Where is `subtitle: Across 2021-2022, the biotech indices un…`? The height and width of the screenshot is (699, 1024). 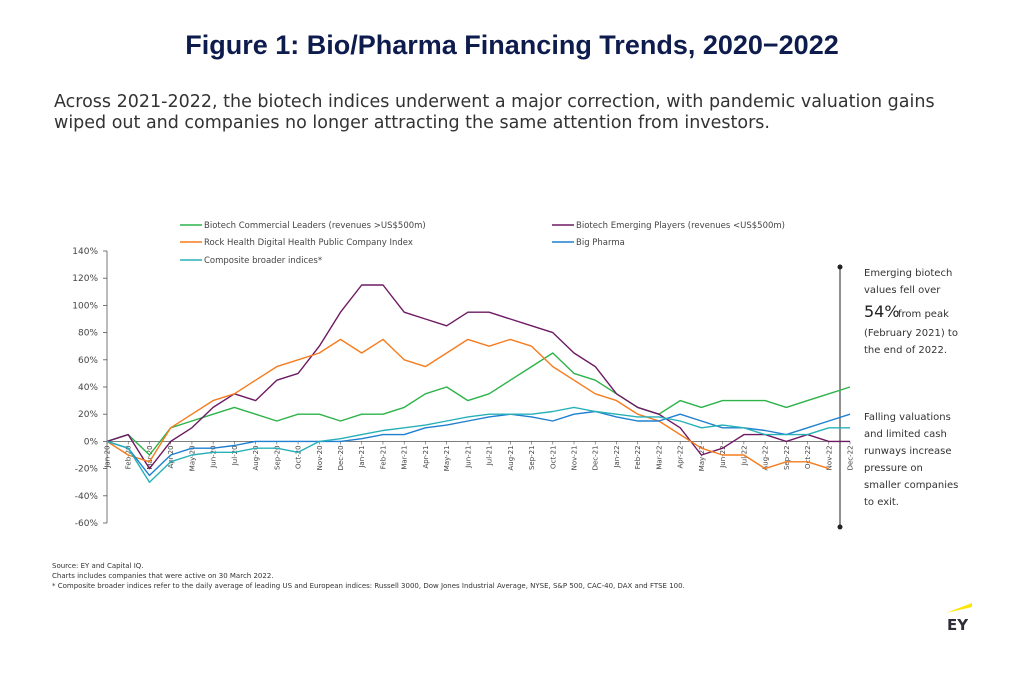
subtitle: Across 2021-2022, the biotech indices un… is located at coordinates (494, 112).